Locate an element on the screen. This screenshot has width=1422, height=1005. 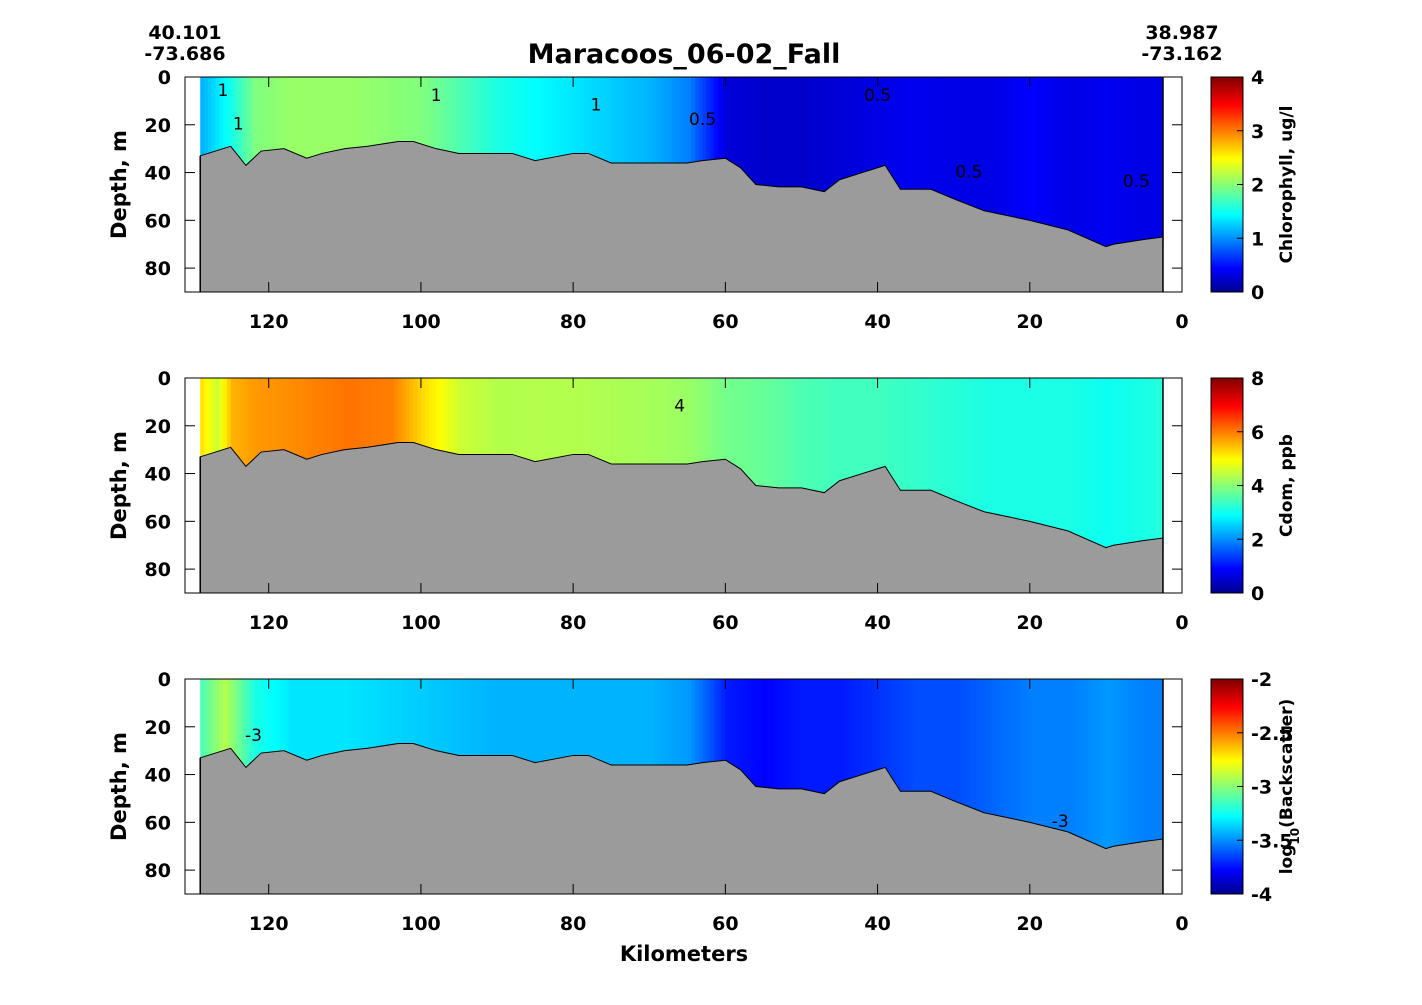
figure-title: Maracoos_06-02_Fall is located at coordinates (684, 54).